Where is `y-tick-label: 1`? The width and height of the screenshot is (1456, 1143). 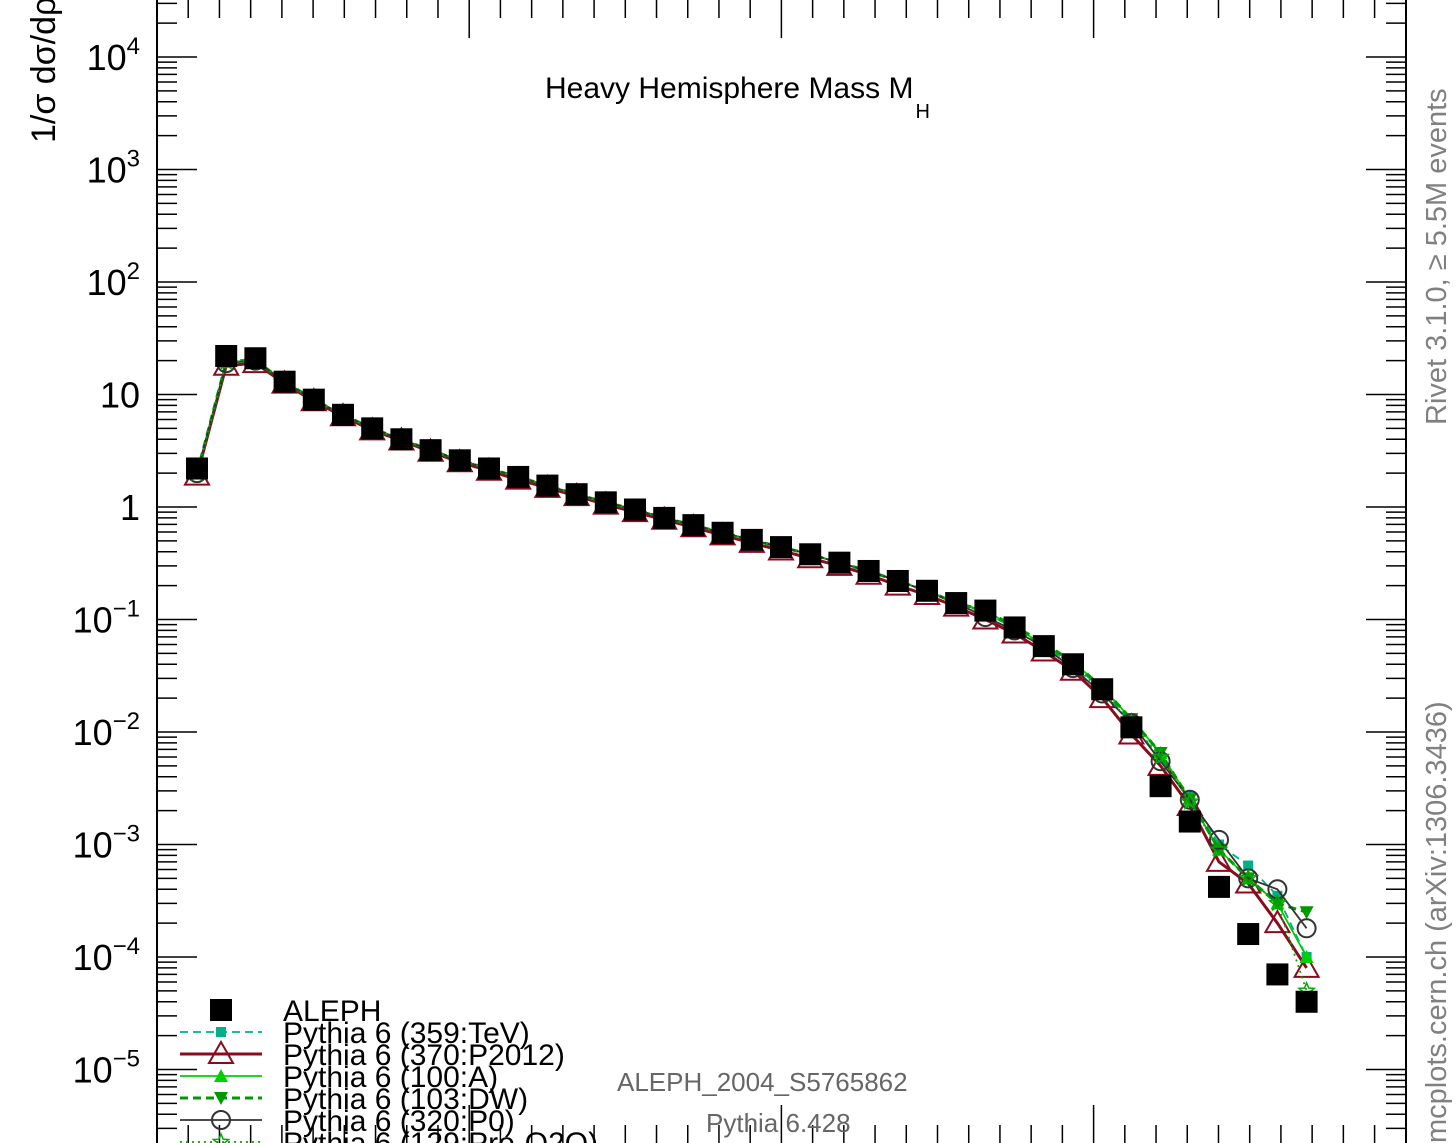
y-tick-label: 1 is located at coordinates (130, 507).